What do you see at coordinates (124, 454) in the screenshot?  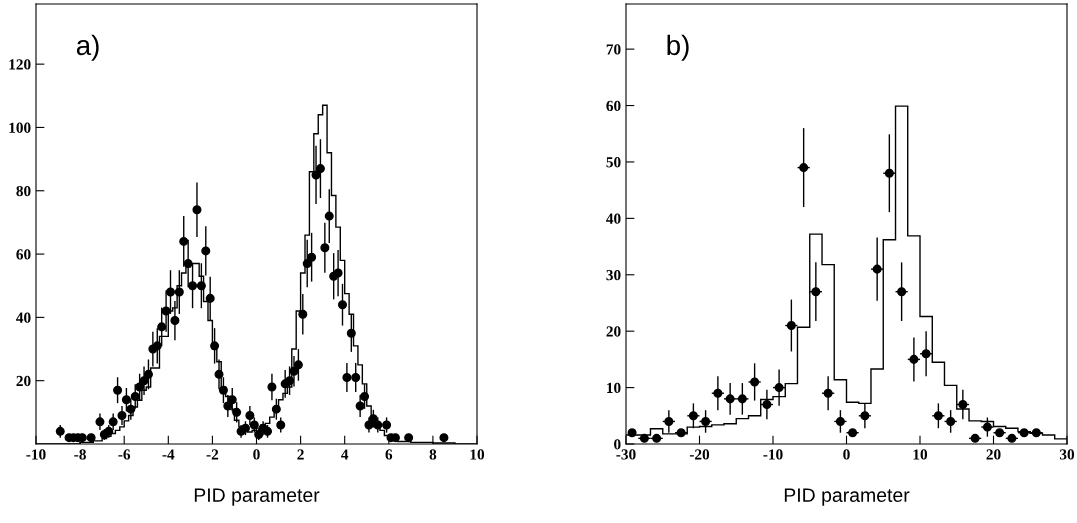 I see `x-tick-label: -6` at bounding box center [124, 454].